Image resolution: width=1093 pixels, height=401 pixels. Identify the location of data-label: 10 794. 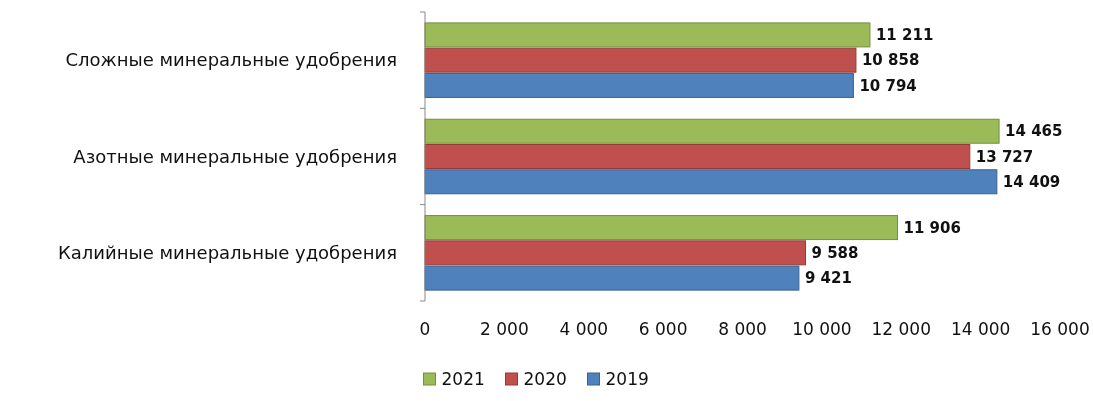
(888, 85).